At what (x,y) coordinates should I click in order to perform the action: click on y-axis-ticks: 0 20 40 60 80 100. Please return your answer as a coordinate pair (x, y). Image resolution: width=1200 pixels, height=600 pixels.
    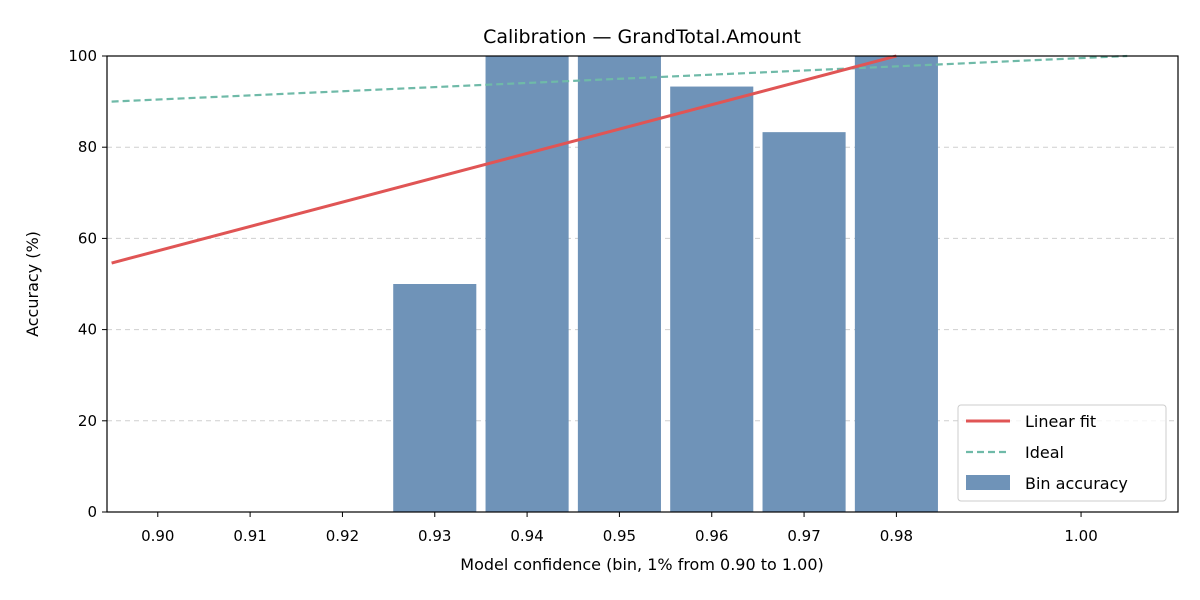
    Looking at the image, I should click on (87, 284).